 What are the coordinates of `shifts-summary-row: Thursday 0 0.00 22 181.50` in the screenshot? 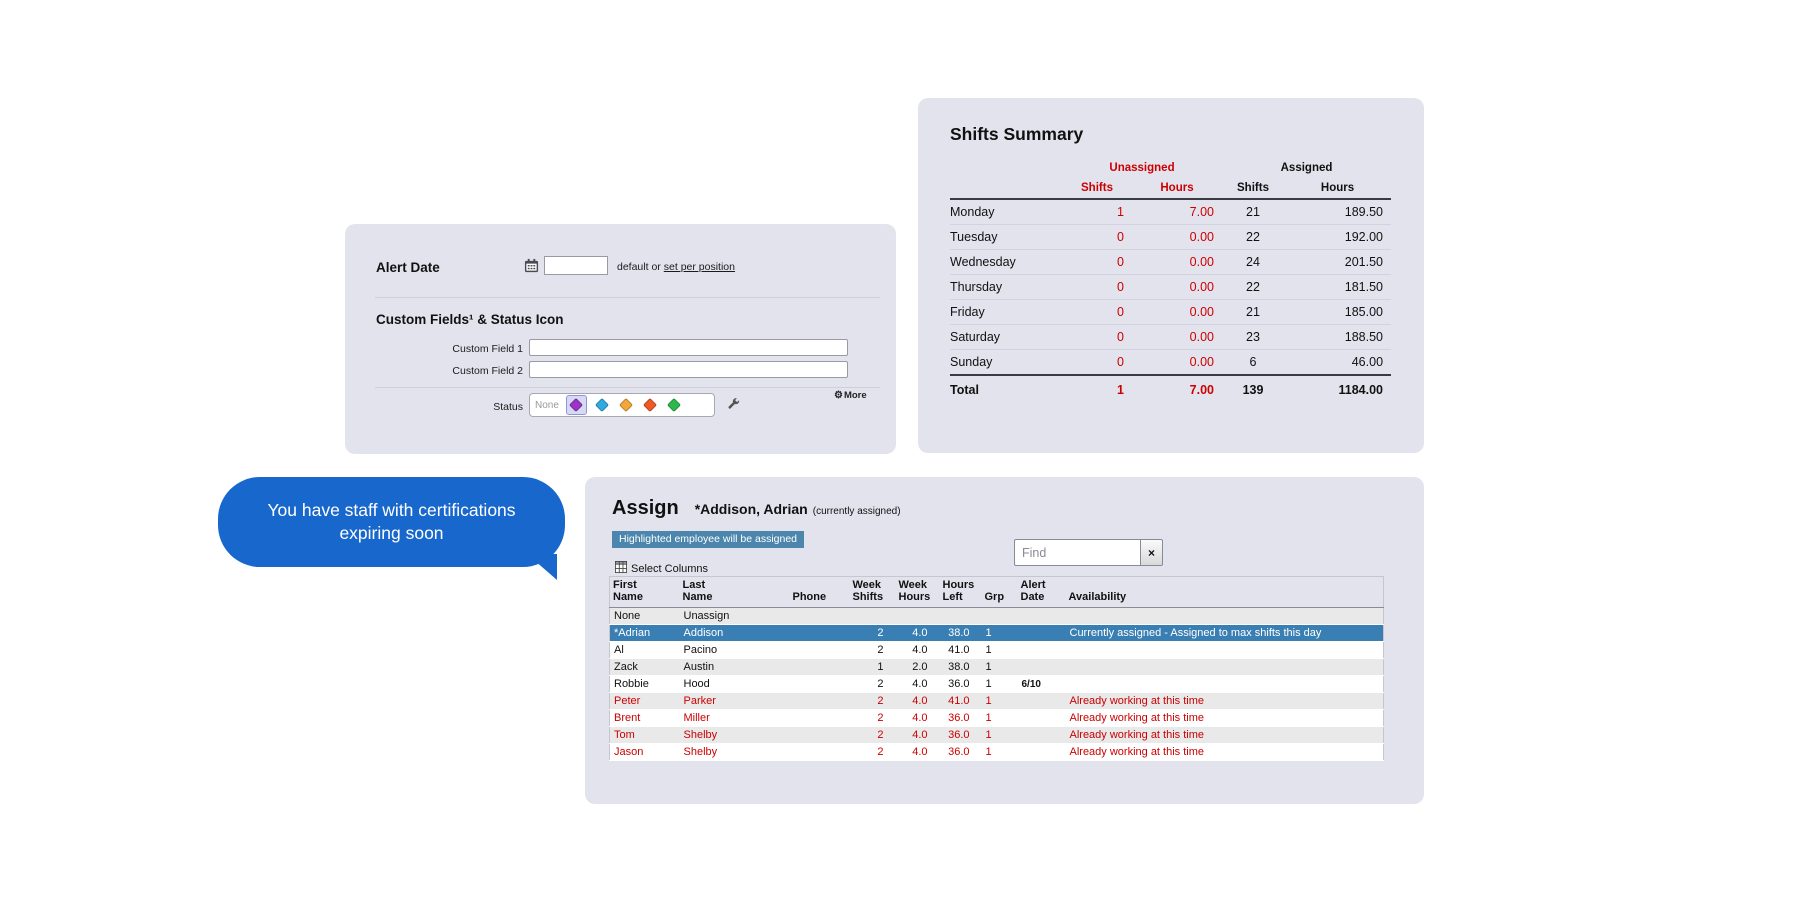 It's located at (1171, 287).